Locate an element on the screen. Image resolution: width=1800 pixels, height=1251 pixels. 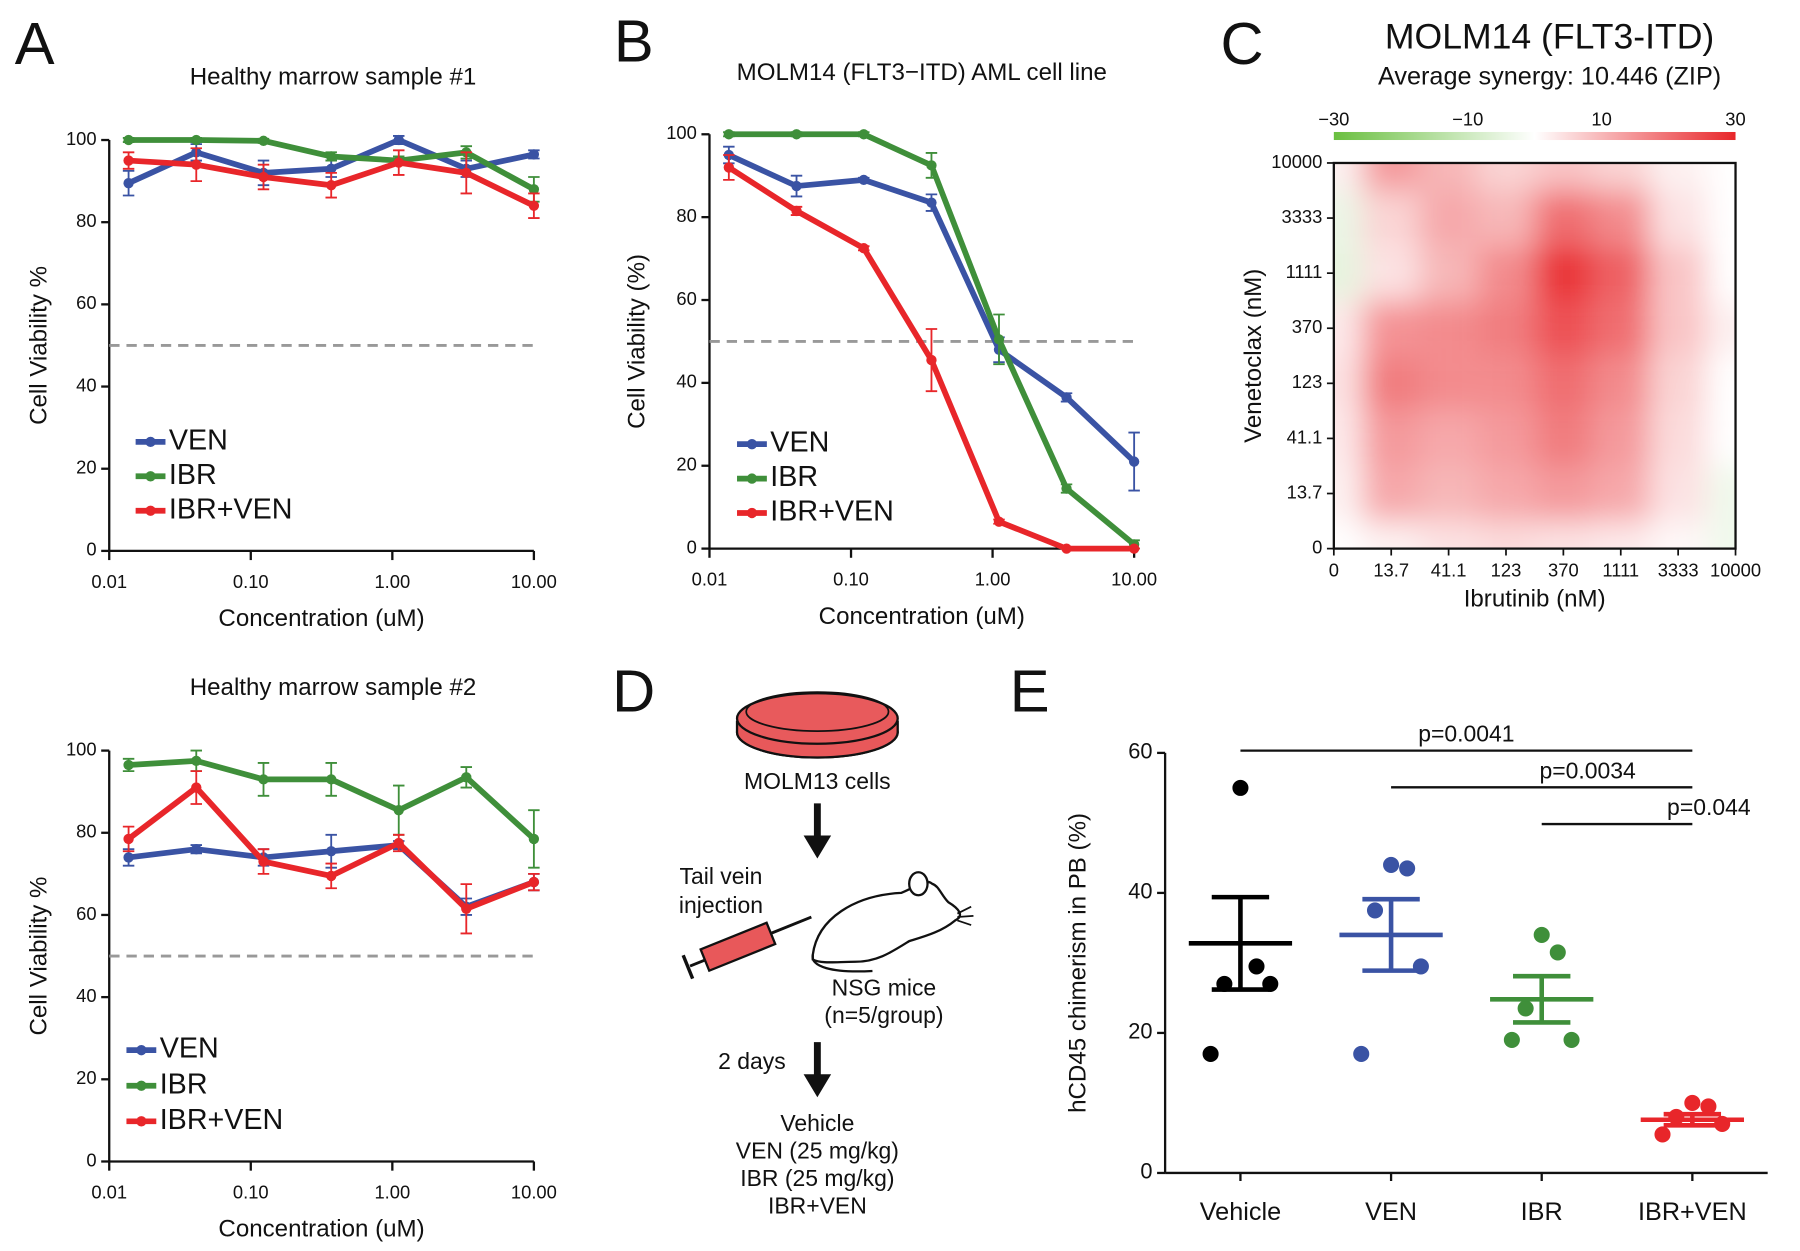
y-tick-label: 123 is located at coordinates (1307, 381).